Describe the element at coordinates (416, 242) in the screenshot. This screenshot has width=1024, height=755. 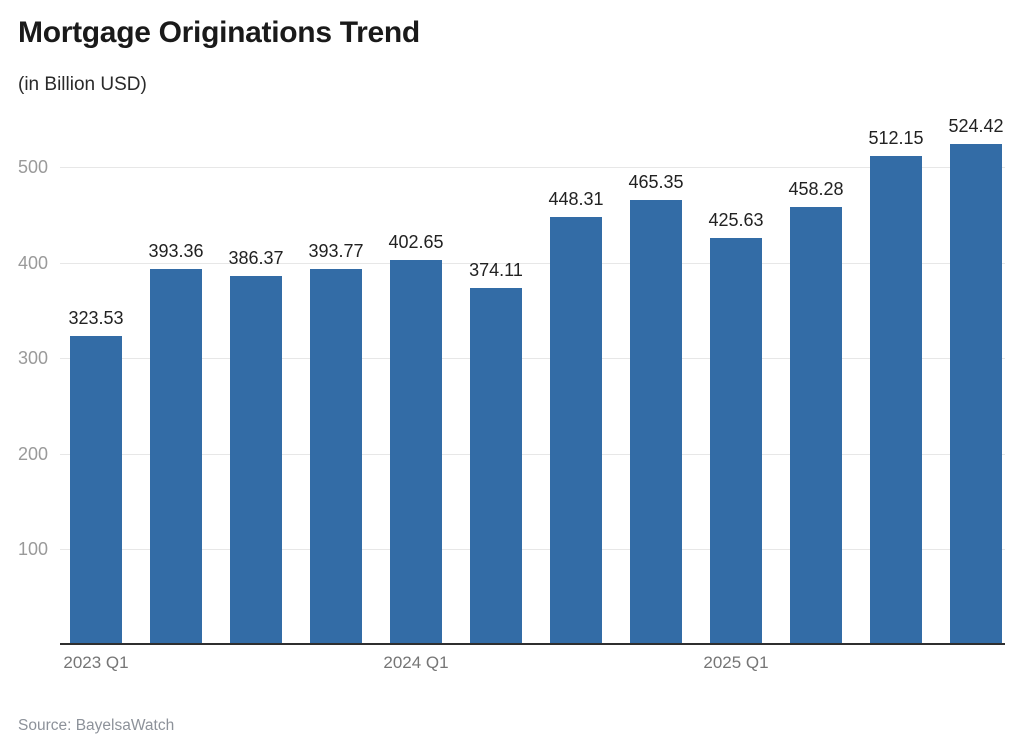
I see `bar-value-label: 402.65` at that location.